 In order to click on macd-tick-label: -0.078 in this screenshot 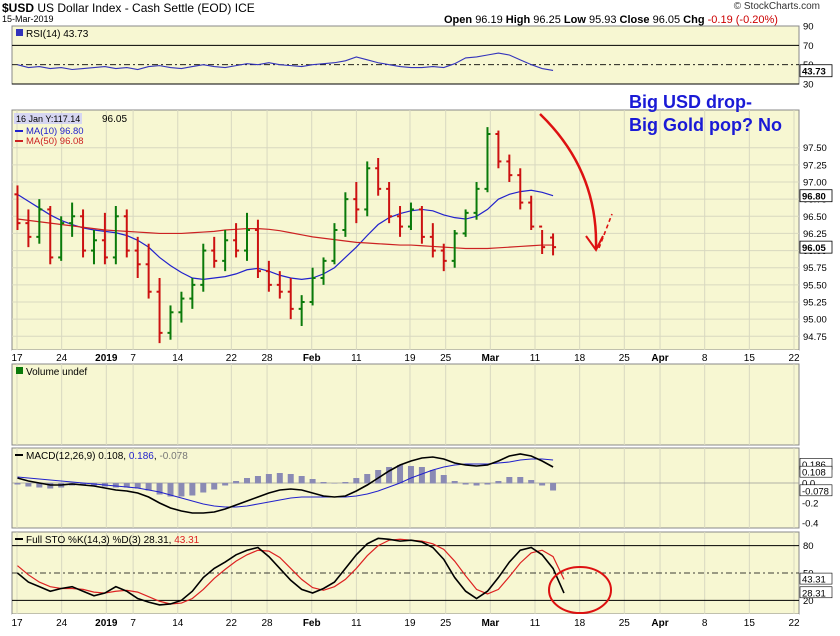, I will do `click(815, 491)`.